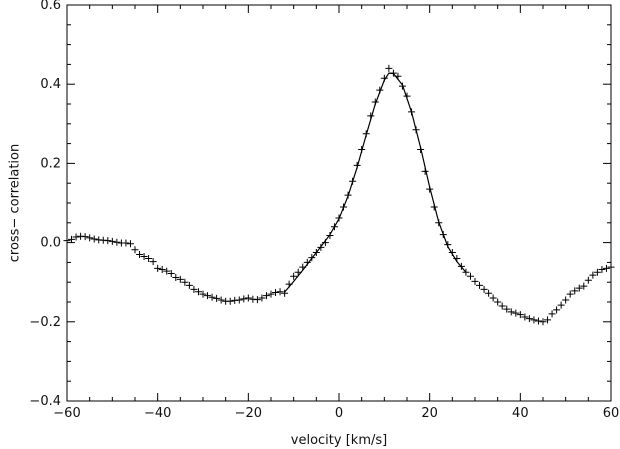 This screenshot has width=620, height=449. Describe the element at coordinates (520, 413) in the screenshot. I see `x-tick-label: 40` at that location.